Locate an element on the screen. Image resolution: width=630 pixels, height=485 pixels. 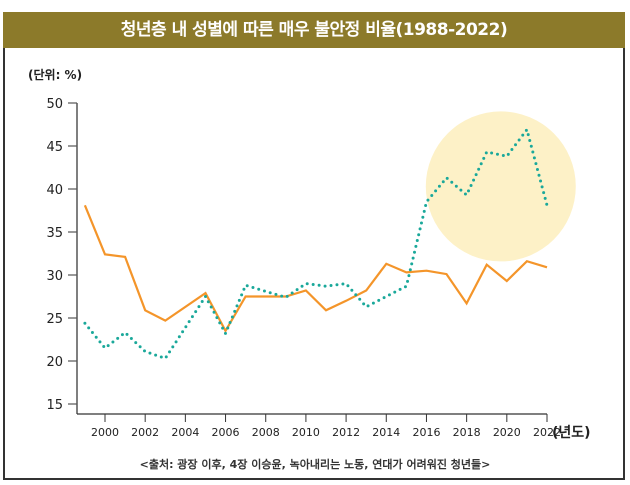
x-tick-label: 2002 is located at coordinates (145, 432).